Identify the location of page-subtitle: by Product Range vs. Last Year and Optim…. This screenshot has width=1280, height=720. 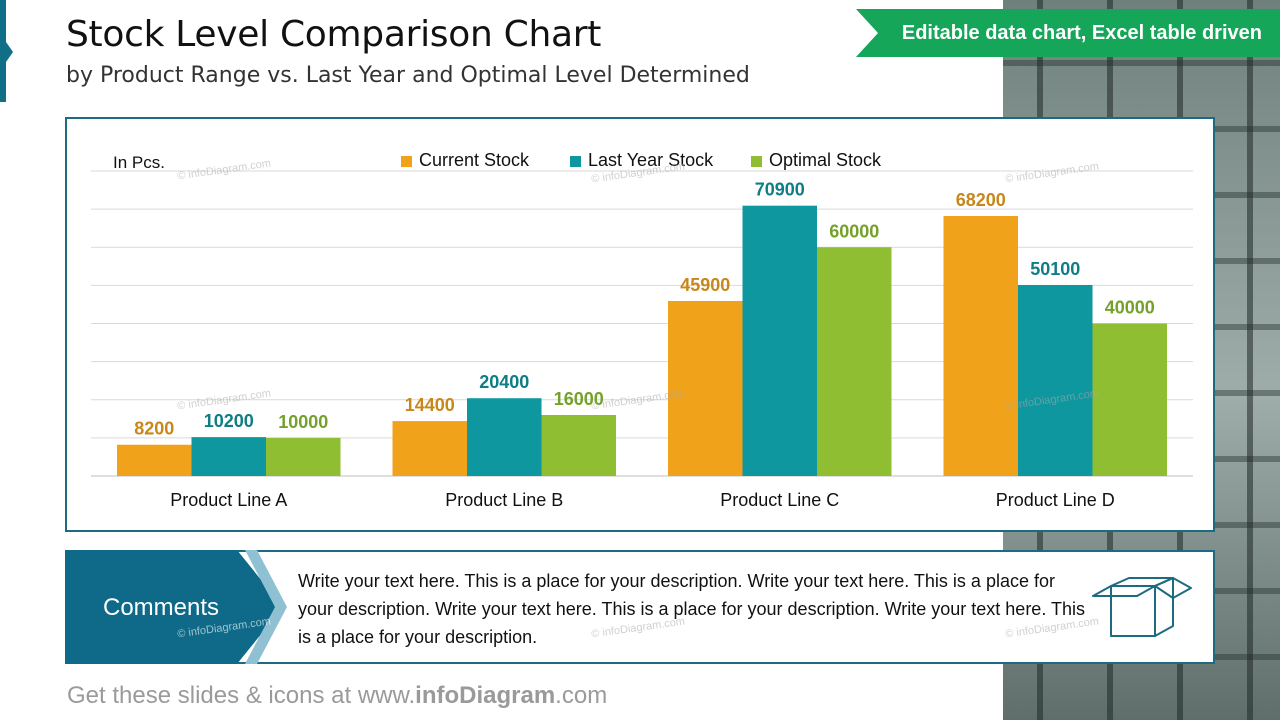
(408, 75).